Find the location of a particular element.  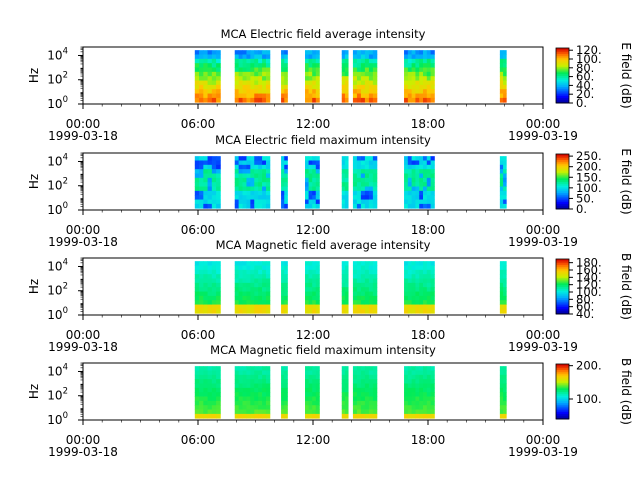

colorbar-tick-label: 250. is located at coordinates (589, 156).